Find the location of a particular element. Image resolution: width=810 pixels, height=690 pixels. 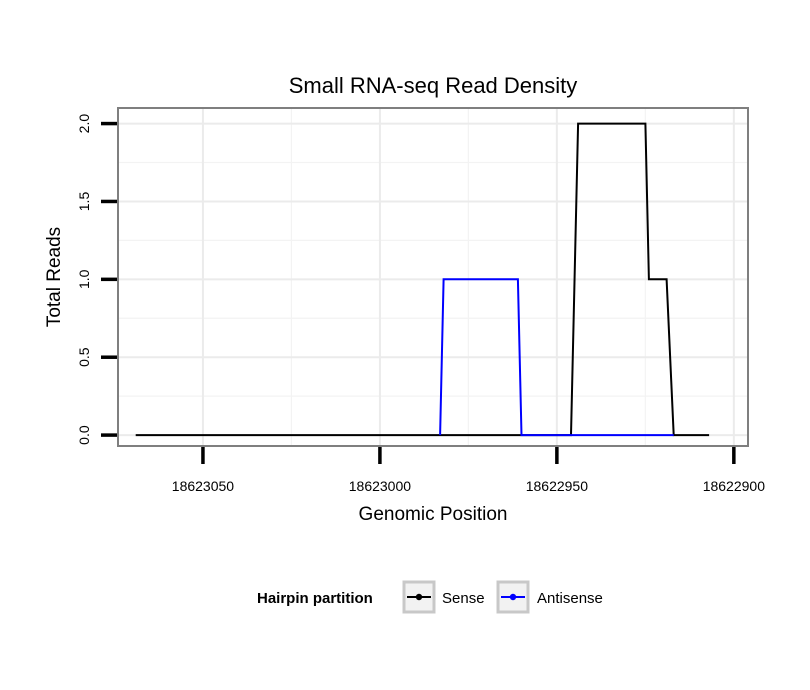

x-tick-label: 18623050 is located at coordinates (203, 486).